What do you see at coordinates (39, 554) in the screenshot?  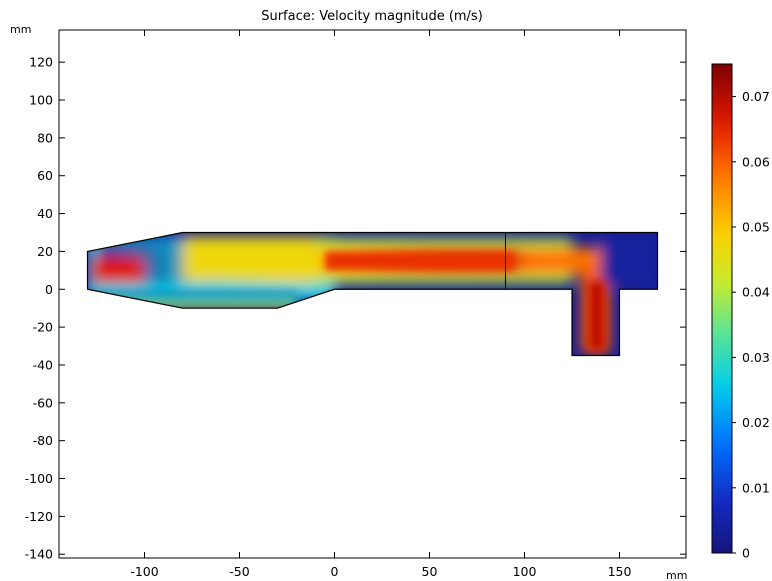 I see `y-tick-label: -140` at bounding box center [39, 554].